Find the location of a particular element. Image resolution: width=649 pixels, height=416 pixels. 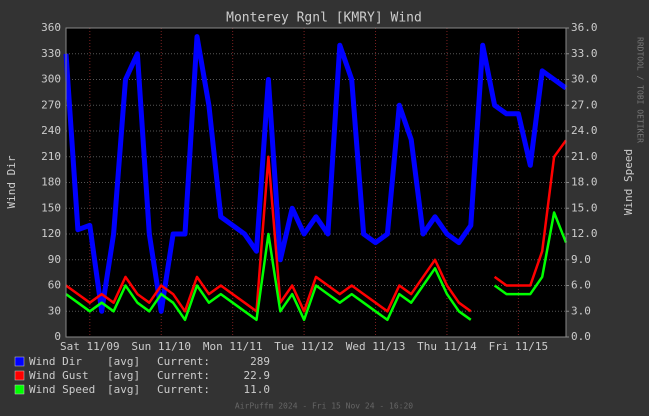

chart-title: Monterey Rgnl [KMRY] Wind is located at coordinates (324, 18).